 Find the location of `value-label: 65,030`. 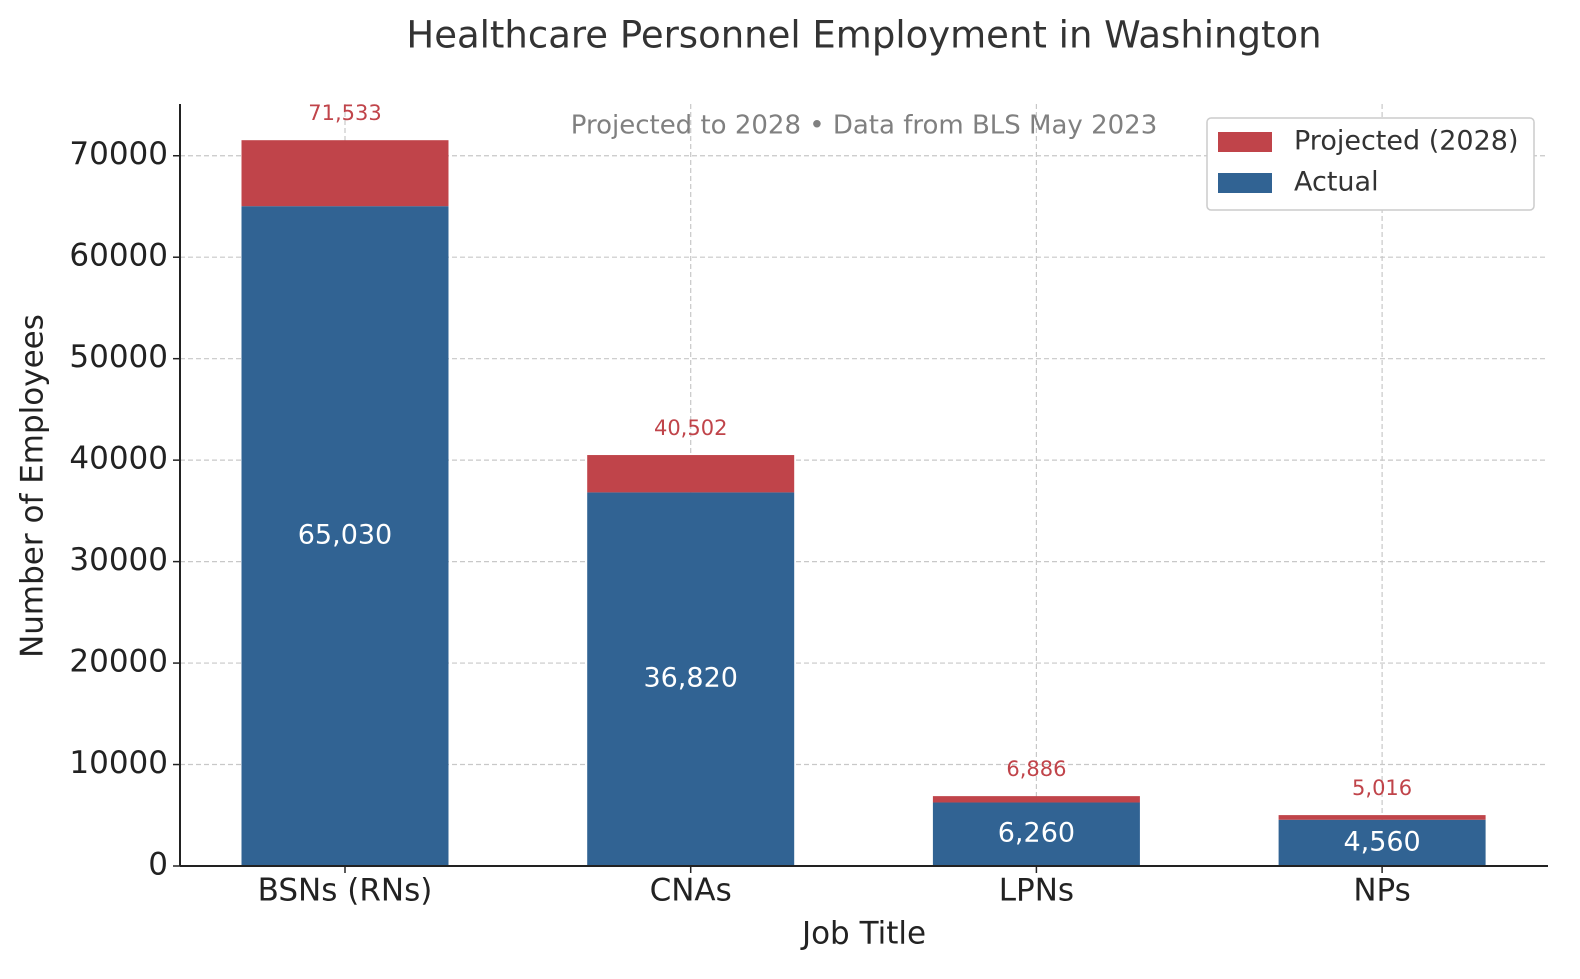

value-label: 65,030 is located at coordinates (345, 535).